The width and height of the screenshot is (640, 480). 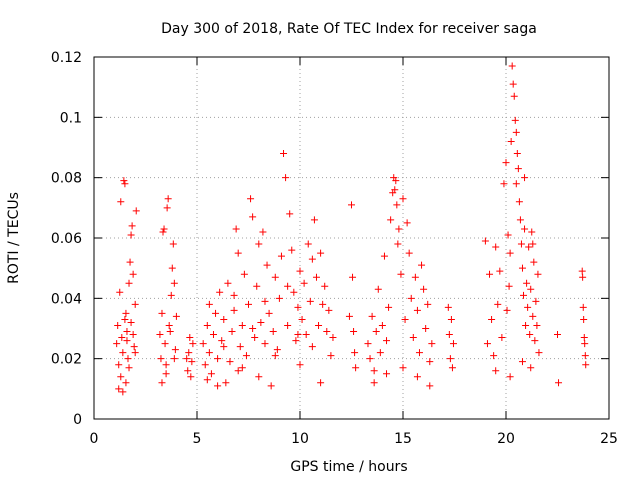 I want to click on x-tick-label: 5, so click(x=197, y=439).